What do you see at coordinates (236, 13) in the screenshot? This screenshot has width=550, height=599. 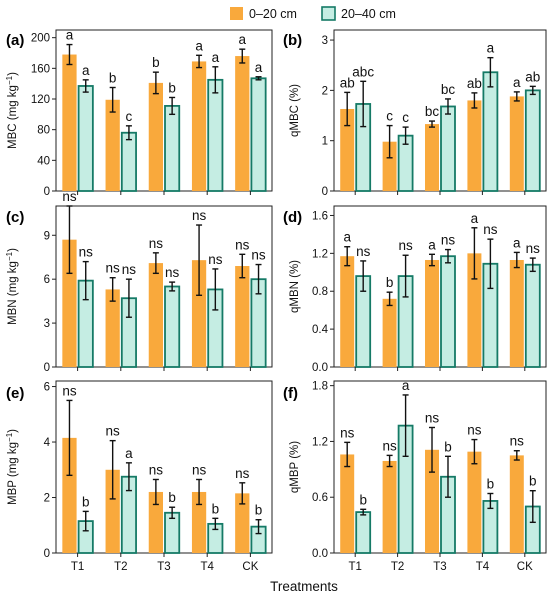 I see `legend-swatch-0-20cm` at bounding box center [236, 13].